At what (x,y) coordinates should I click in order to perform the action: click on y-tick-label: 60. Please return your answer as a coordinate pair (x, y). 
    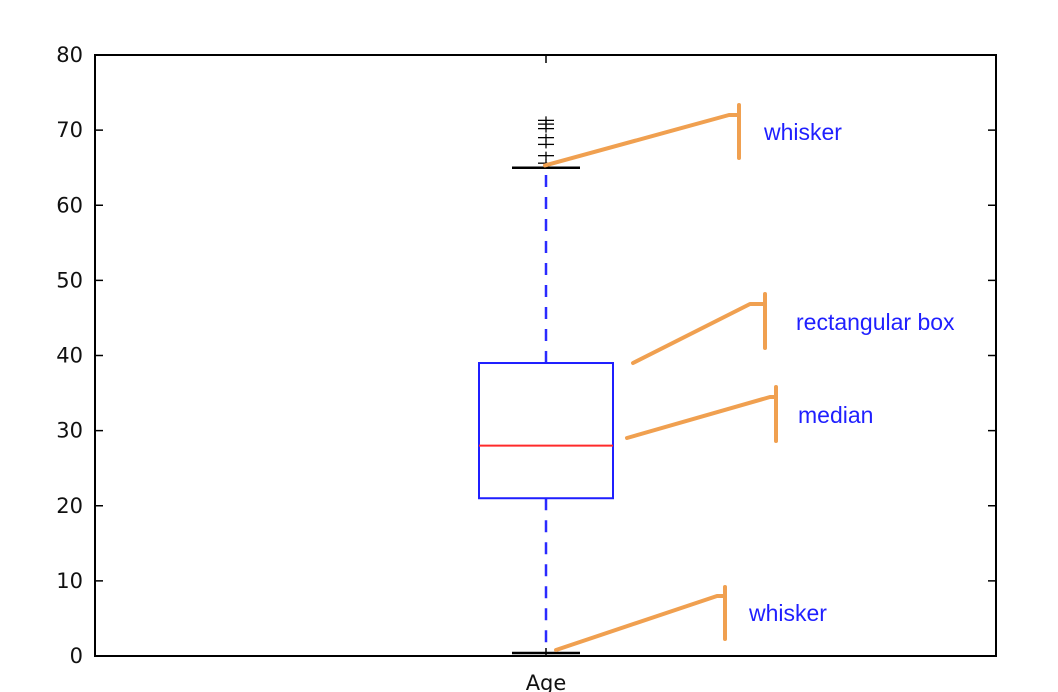
    Looking at the image, I should click on (69, 205).